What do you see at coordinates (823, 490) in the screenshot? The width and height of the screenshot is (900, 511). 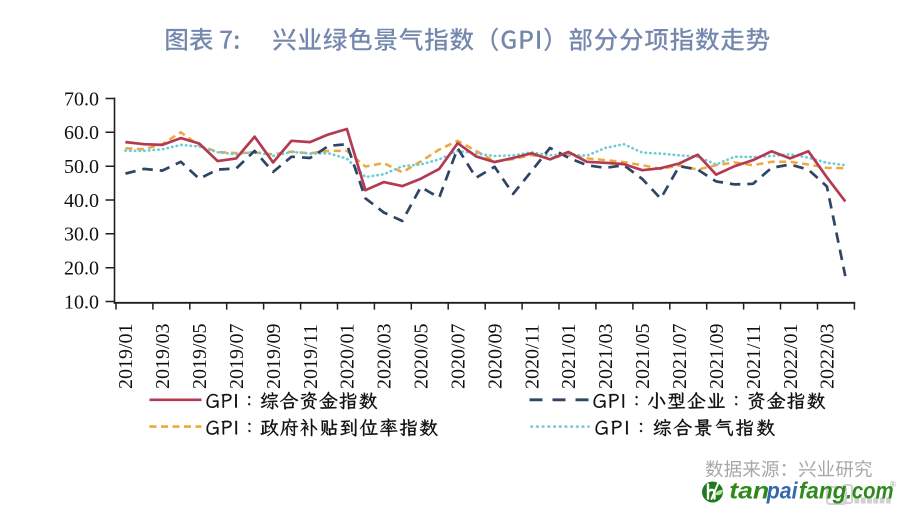 I see `svg-text: fang` at bounding box center [823, 490].